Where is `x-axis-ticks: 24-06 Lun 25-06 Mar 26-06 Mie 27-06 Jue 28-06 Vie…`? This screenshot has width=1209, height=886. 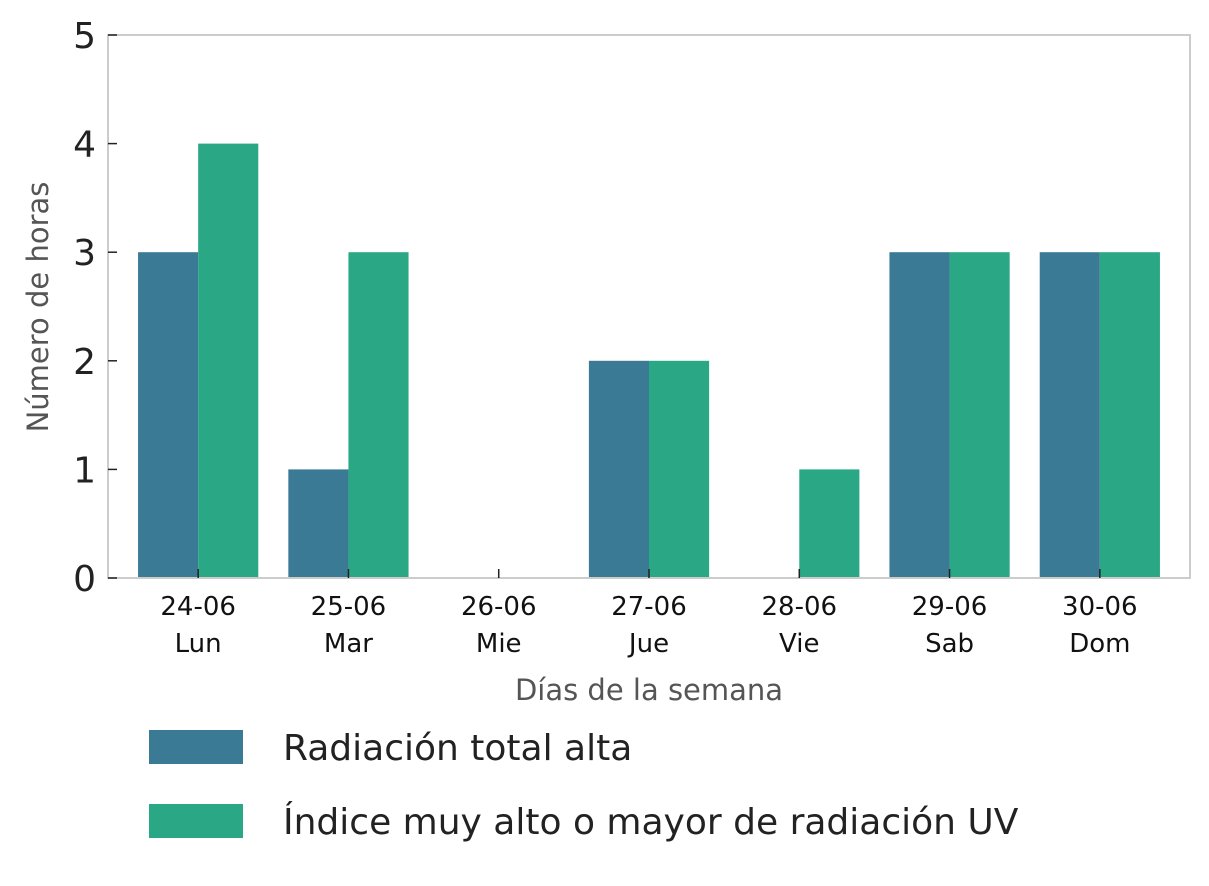
x-axis-ticks: 24-06 Lun 25-06 Mar 26-06 Mie 27-06 Jue 28-06 Vie… is located at coordinates (649, 614).